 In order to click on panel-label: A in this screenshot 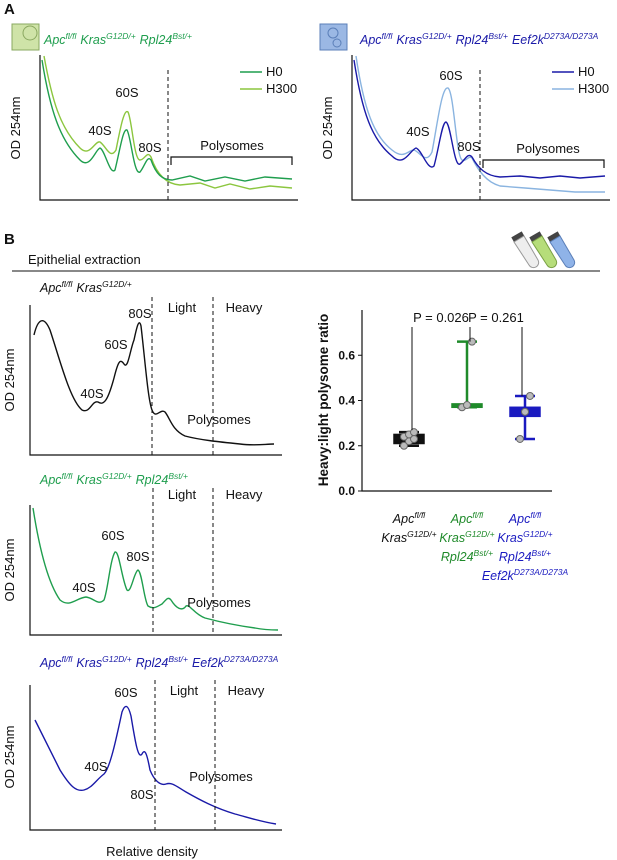, I will do `click(9, 9)`.